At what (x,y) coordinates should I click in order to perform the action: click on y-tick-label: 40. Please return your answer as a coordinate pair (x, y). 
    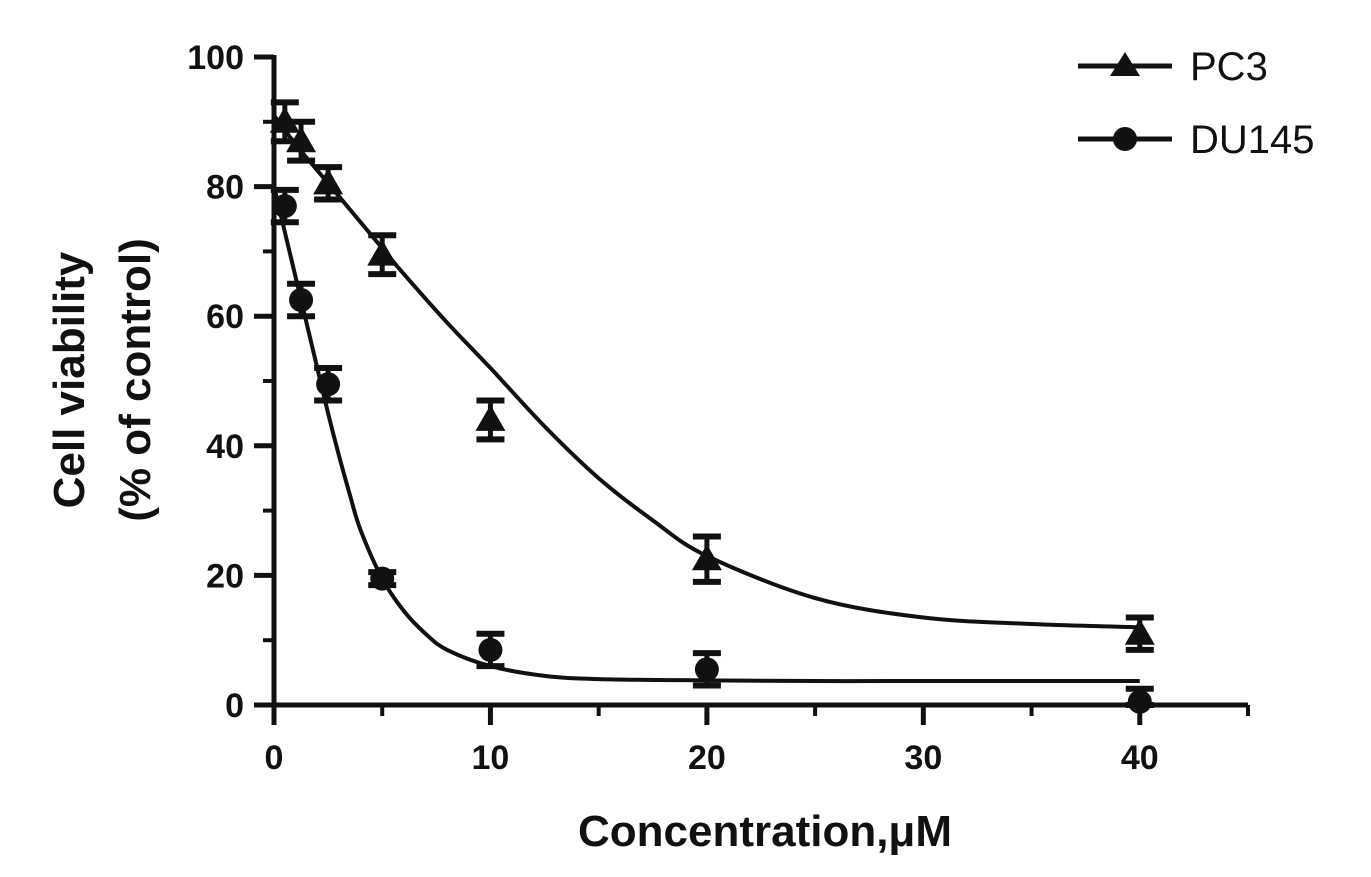
    Looking at the image, I should click on (225, 447).